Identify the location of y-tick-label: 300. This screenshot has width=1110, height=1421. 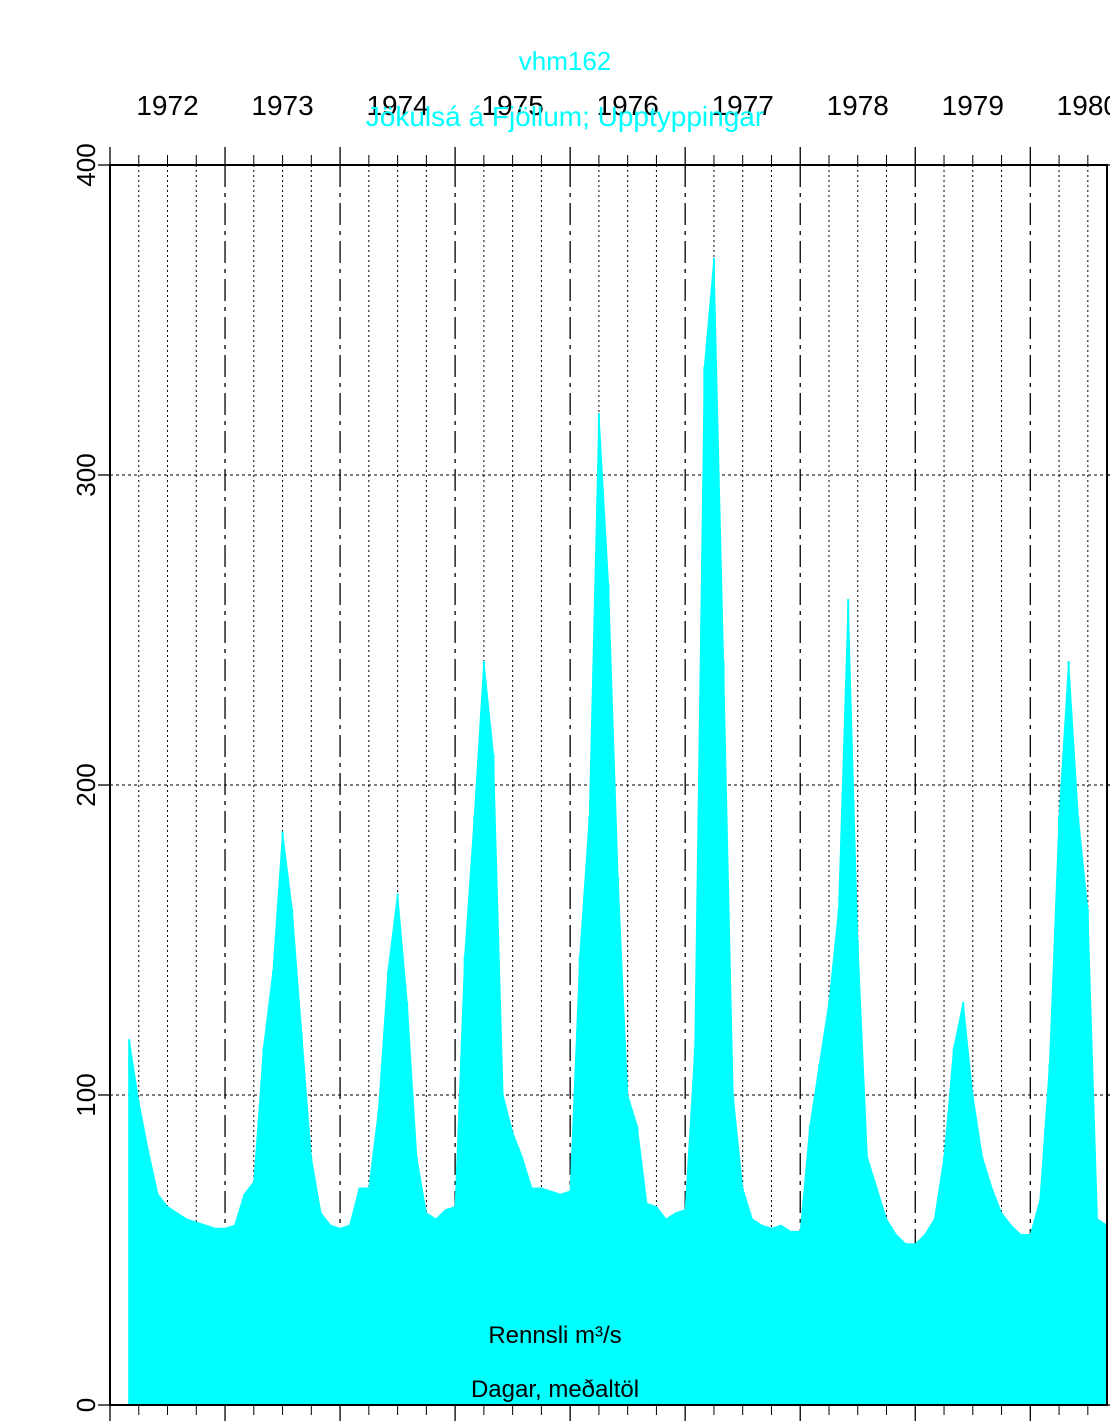
(86, 474).